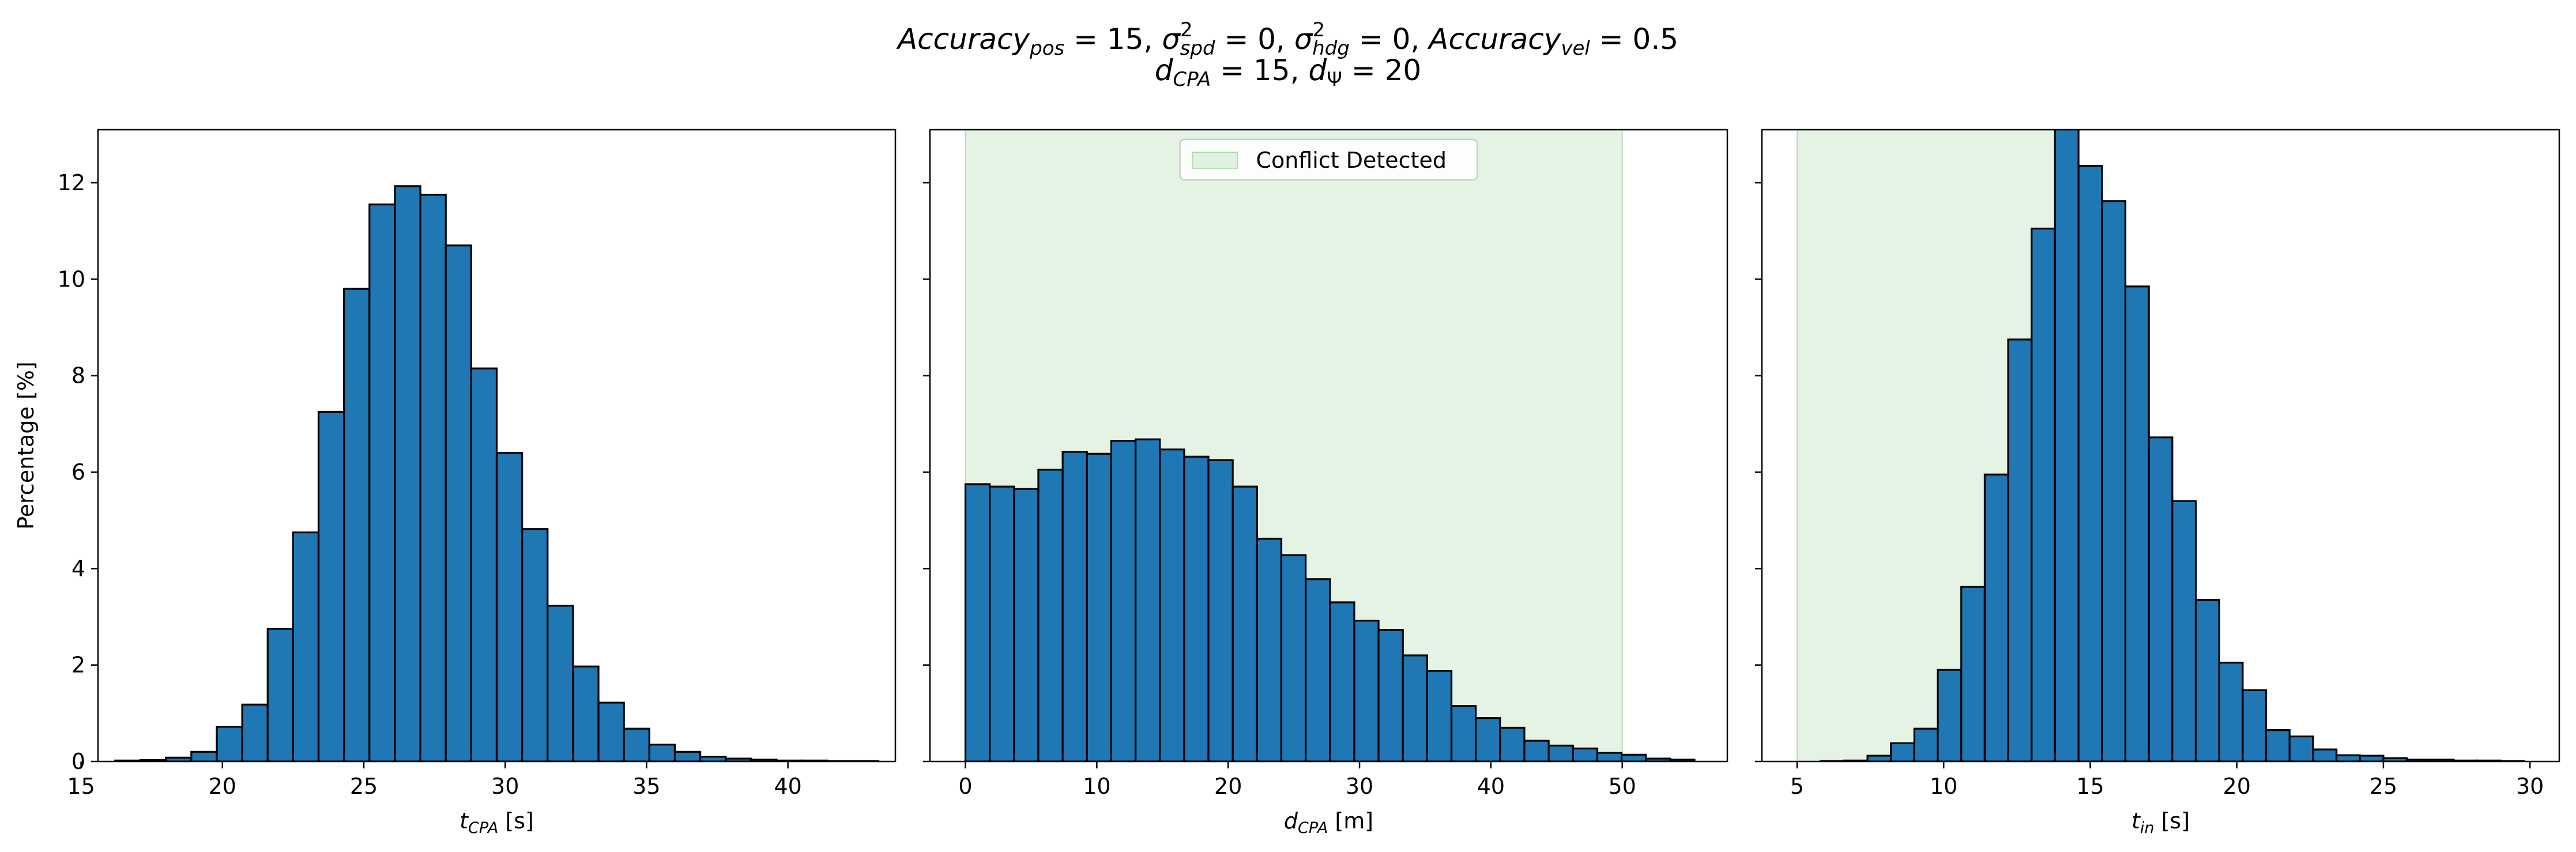 Image resolution: width=2576 pixels, height=852 pixels. What do you see at coordinates (965, 786) in the screenshot?
I see `x-tick-label: 0` at bounding box center [965, 786].